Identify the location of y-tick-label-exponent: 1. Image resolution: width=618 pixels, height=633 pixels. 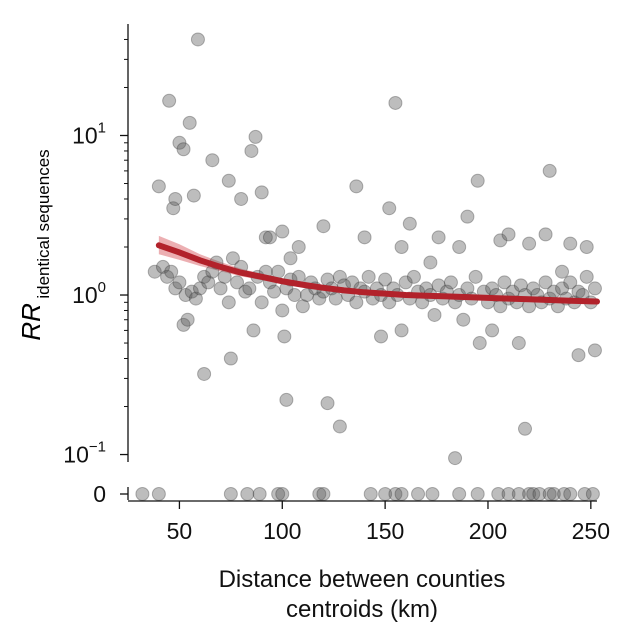
(102, 128).